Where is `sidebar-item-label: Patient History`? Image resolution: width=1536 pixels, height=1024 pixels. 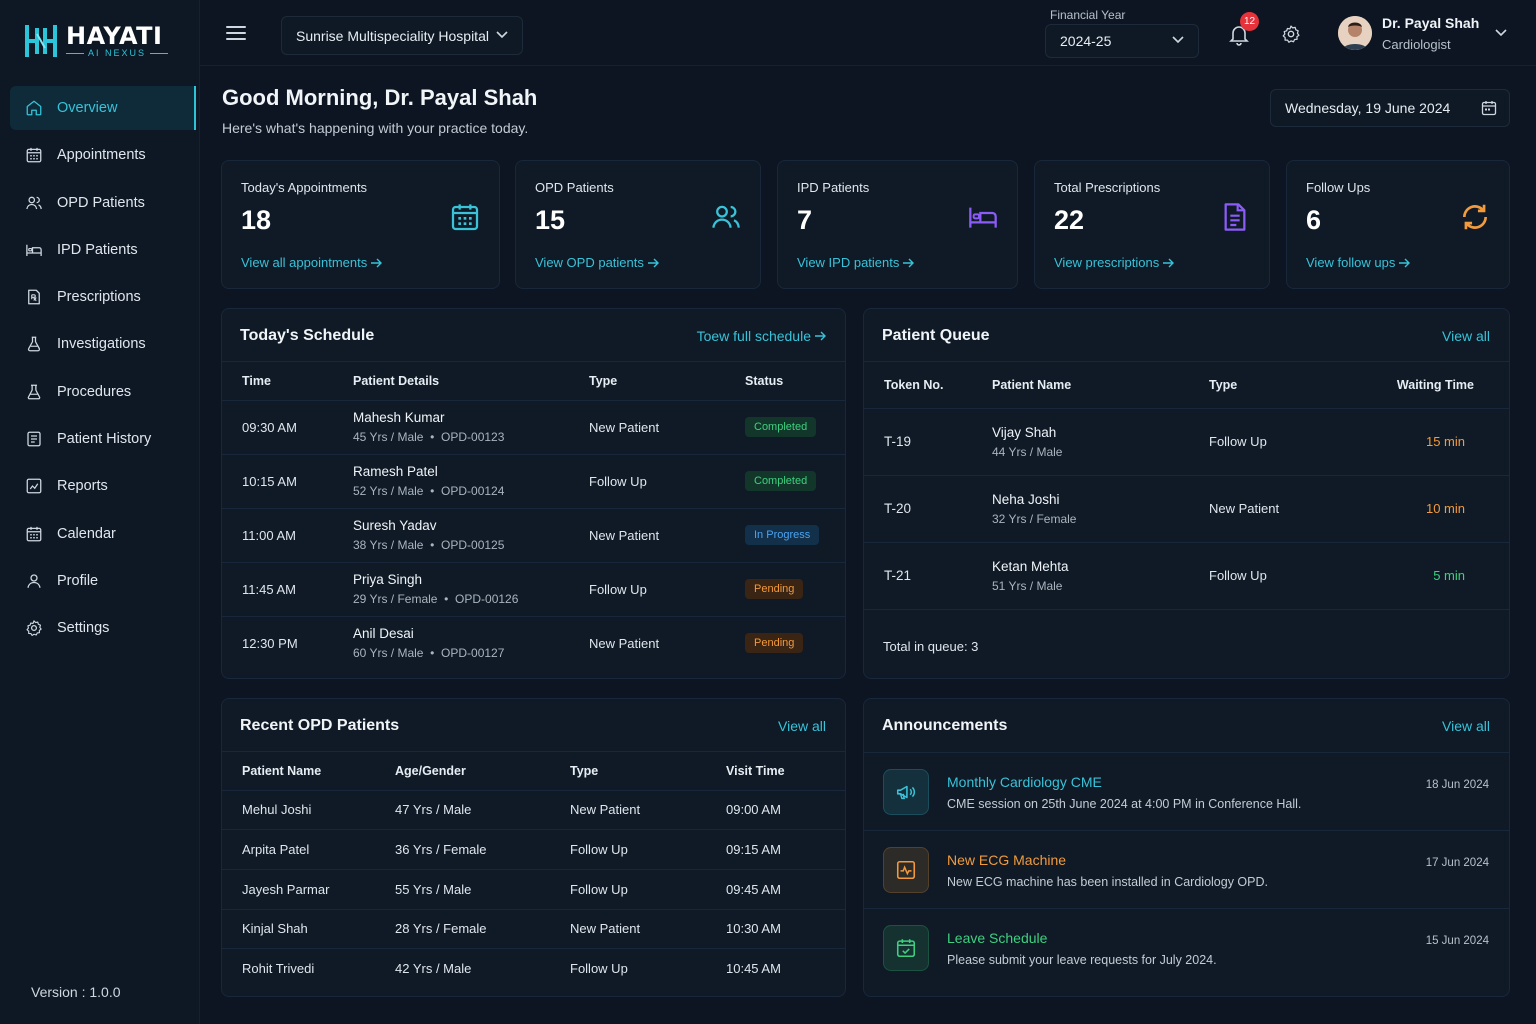 sidebar-item-label: Patient History is located at coordinates (104, 439).